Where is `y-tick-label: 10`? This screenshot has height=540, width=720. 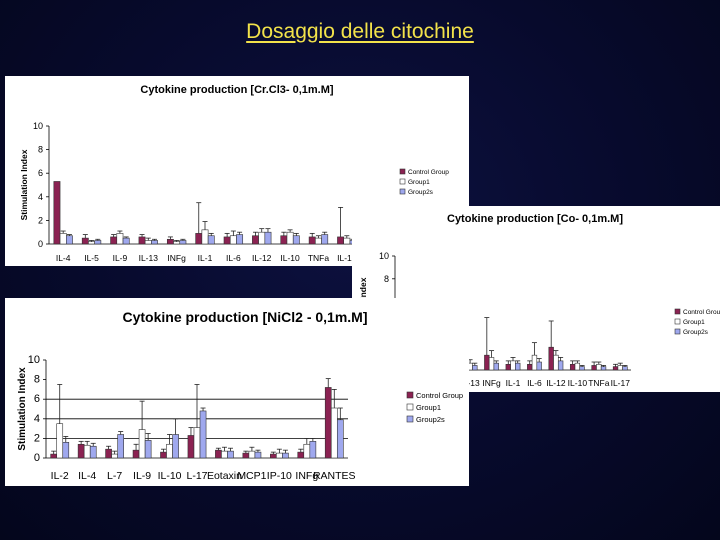 y-tick-label: 10 is located at coordinates (38, 126).